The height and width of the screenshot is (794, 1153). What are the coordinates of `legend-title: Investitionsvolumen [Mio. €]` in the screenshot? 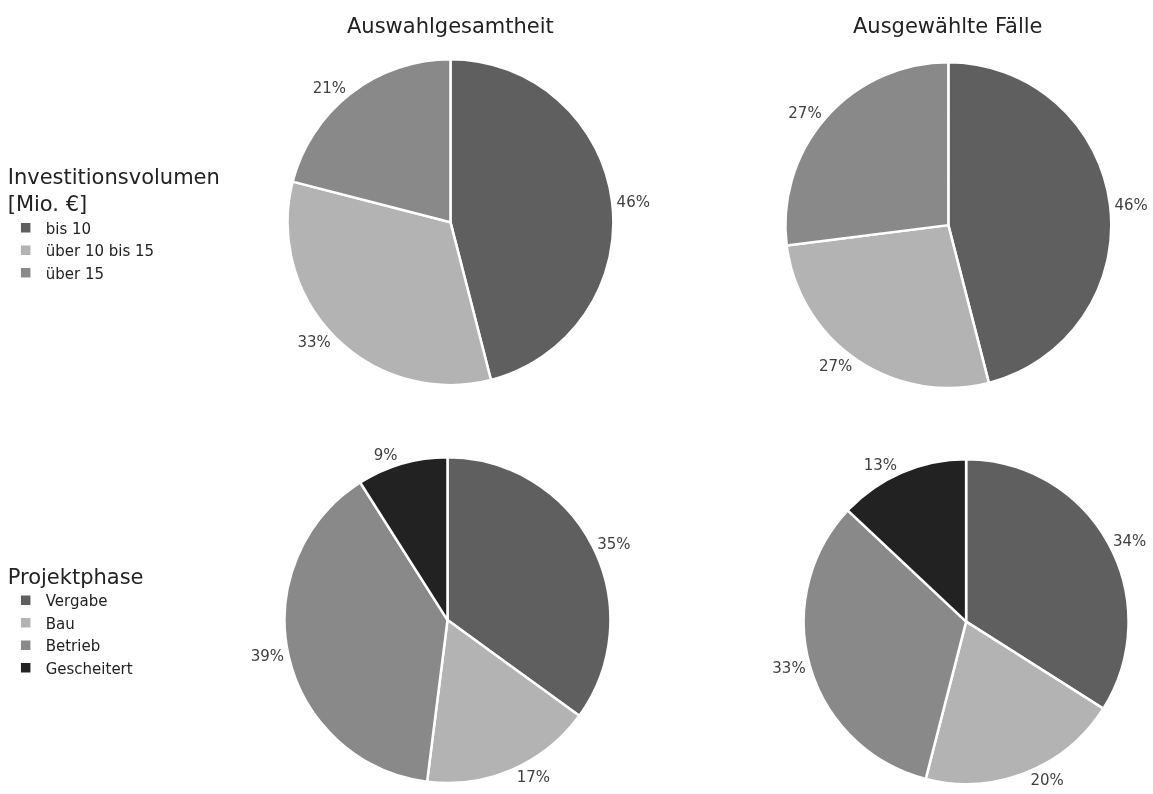 It's located at (113, 191).